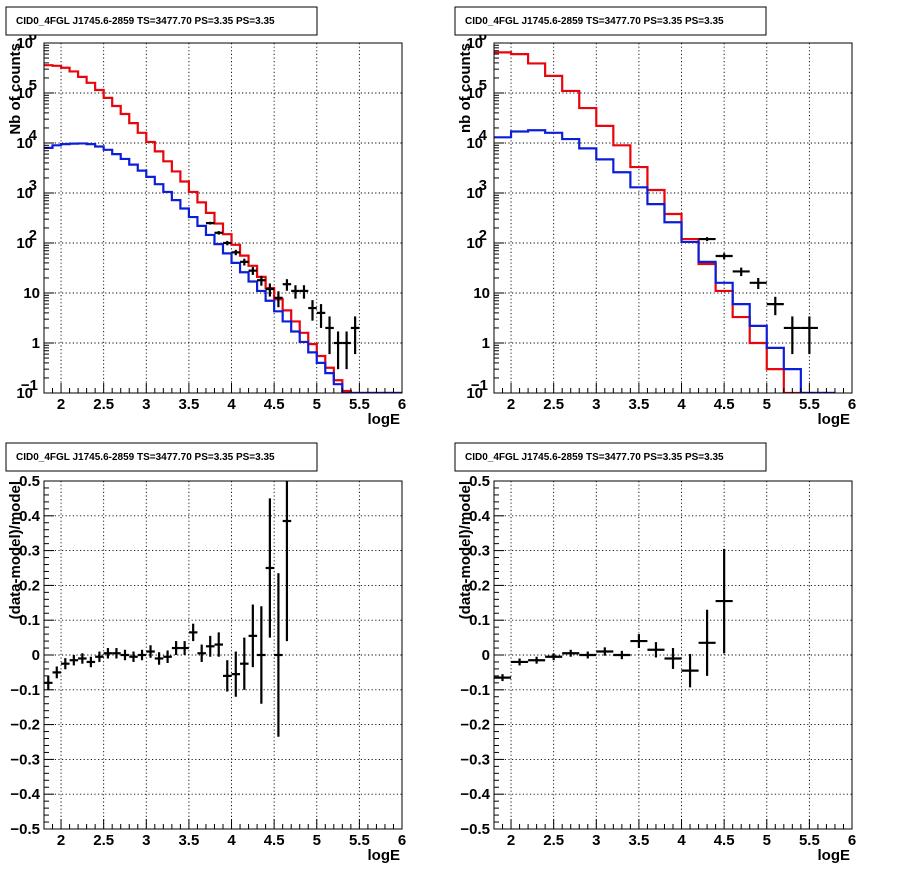 Image resolution: width=898 pixels, height=875 pixels. I want to click on histogram-red, so click(223, 228).